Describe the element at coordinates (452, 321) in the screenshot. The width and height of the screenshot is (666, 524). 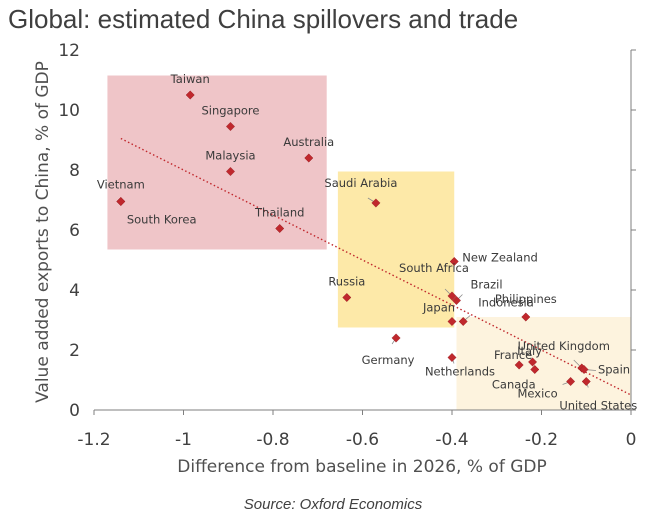
I see `point-marker-japan` at that location.